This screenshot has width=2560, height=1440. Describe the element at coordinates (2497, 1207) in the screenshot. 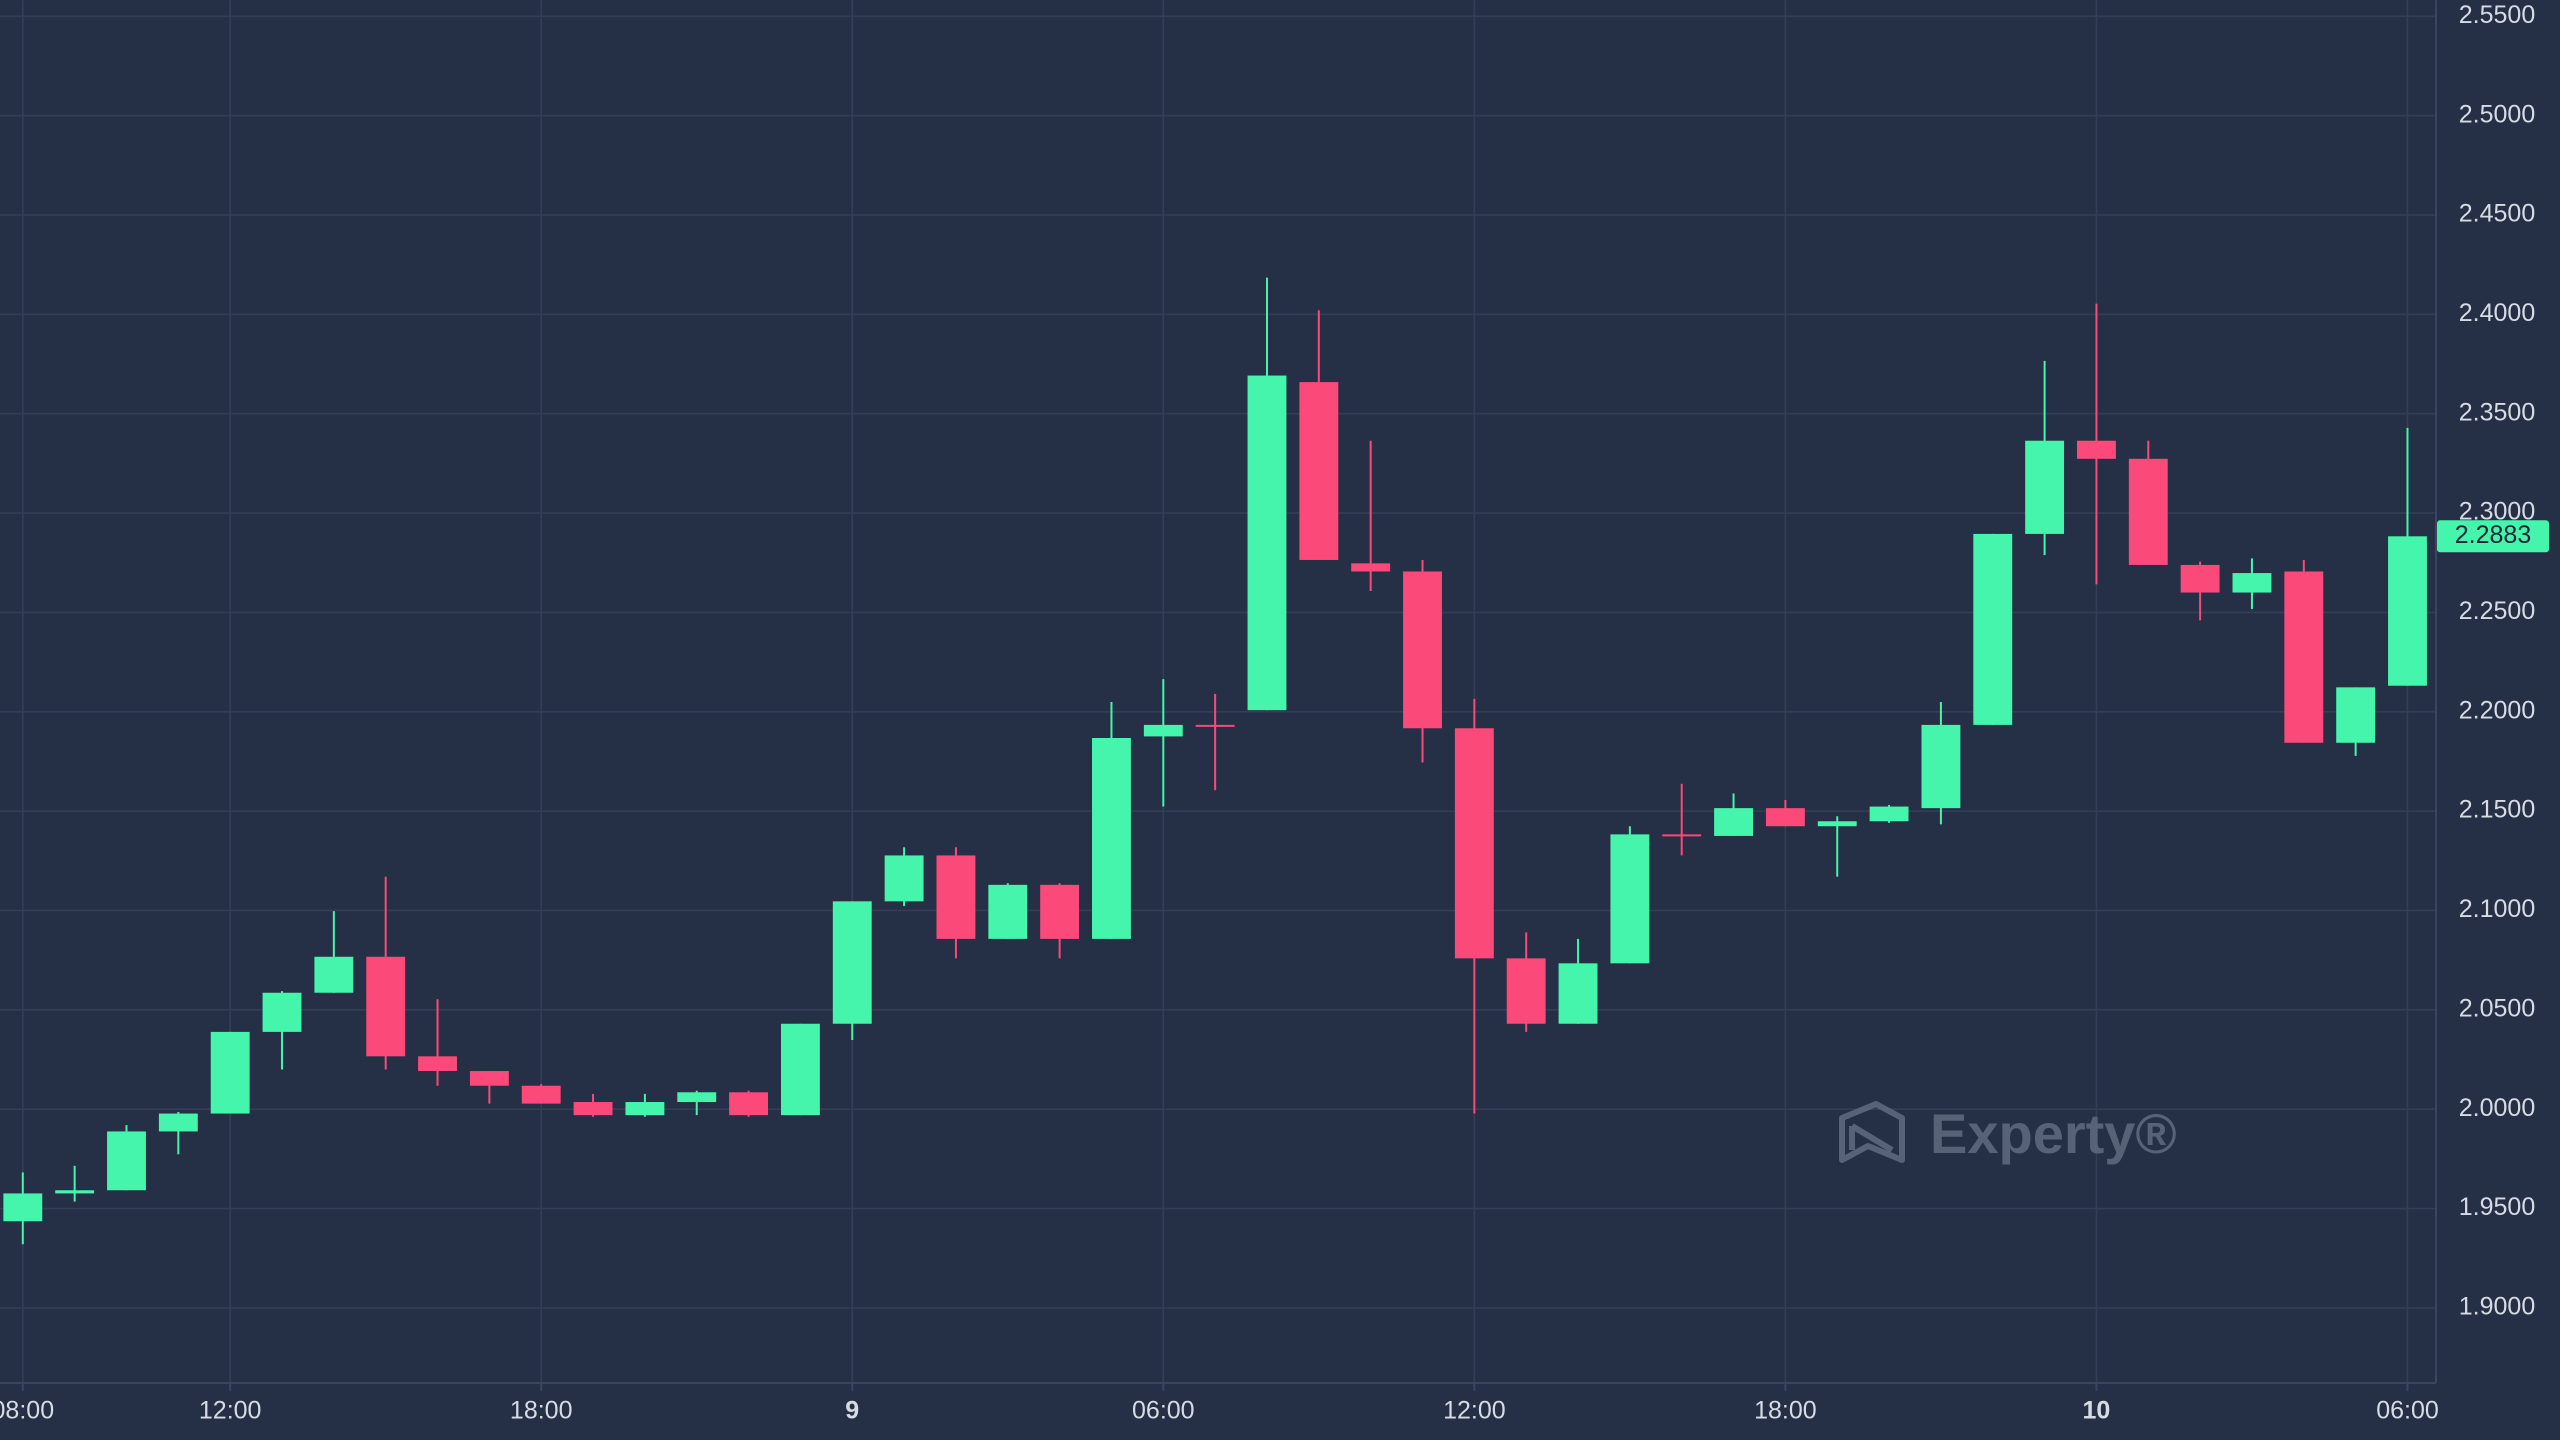

I see `y-tick-label: 1.9500` at that location.